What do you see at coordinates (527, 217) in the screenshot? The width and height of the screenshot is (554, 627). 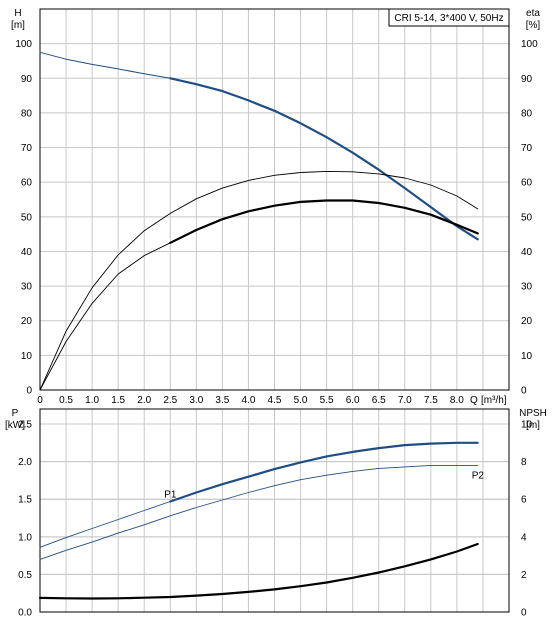 I see `y-tick-label-right: 50` at bounding box center [527, 217].